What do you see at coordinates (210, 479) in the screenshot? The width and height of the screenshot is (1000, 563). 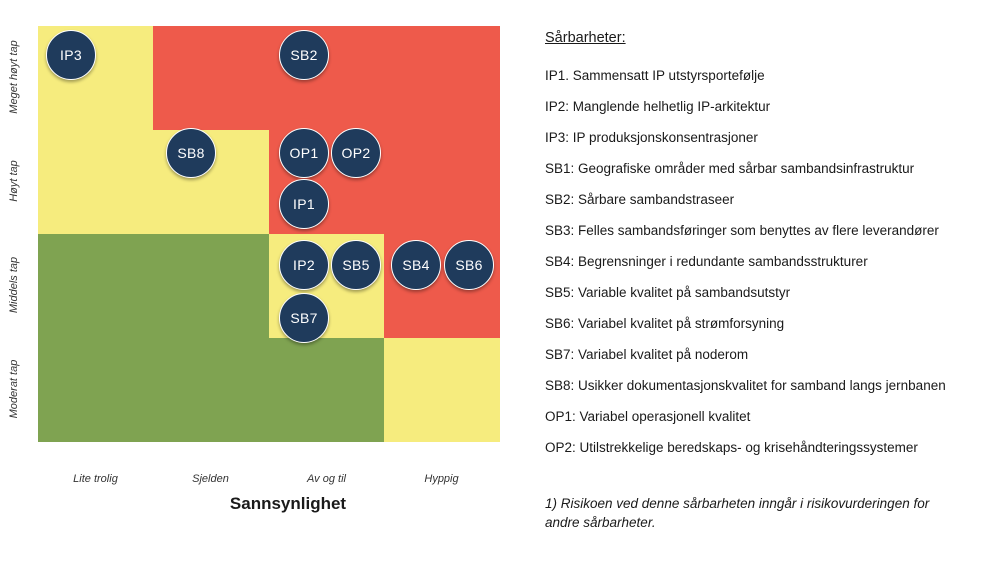 I see `x-axis-label-sjelden: Sjelden` at bounding box center [210, 479].